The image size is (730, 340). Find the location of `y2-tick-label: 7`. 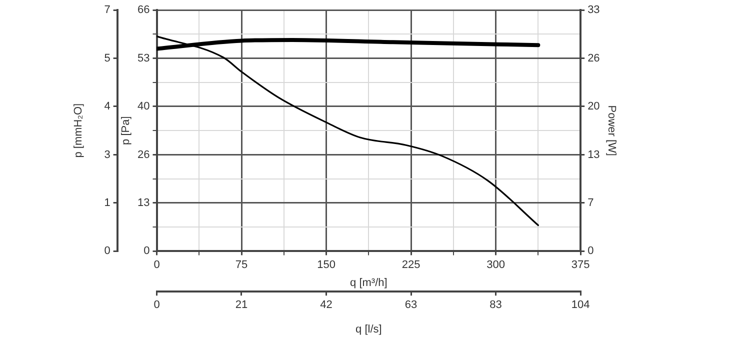

y2-tick-label: 7 is located at coordinates (591, 202).